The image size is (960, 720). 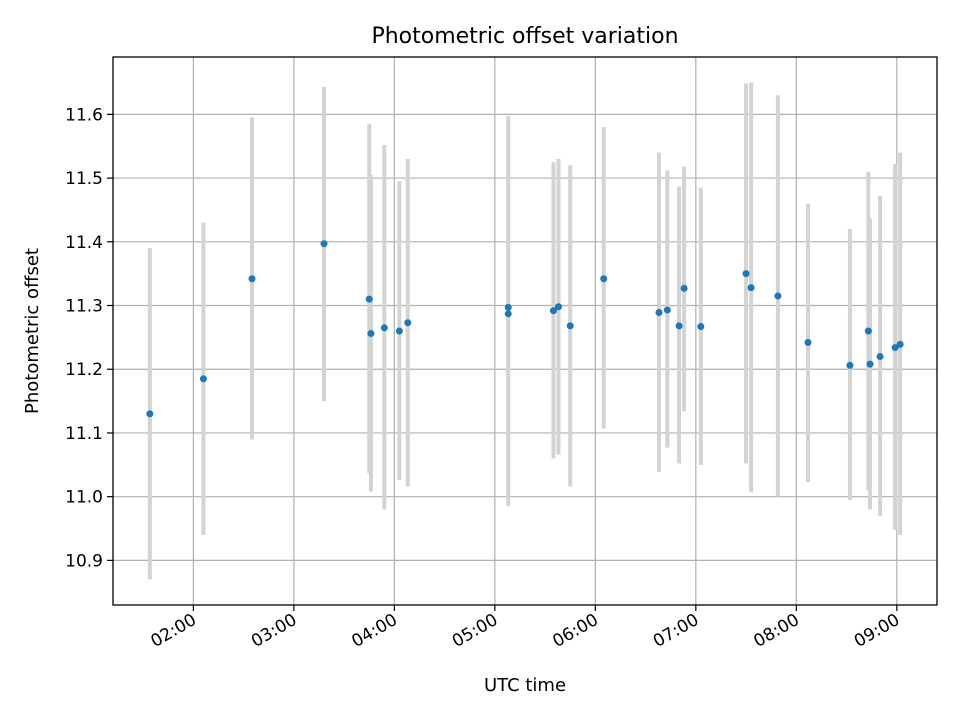 I want to click on x-tick-label: 04:00, so click(x=374, y=631).